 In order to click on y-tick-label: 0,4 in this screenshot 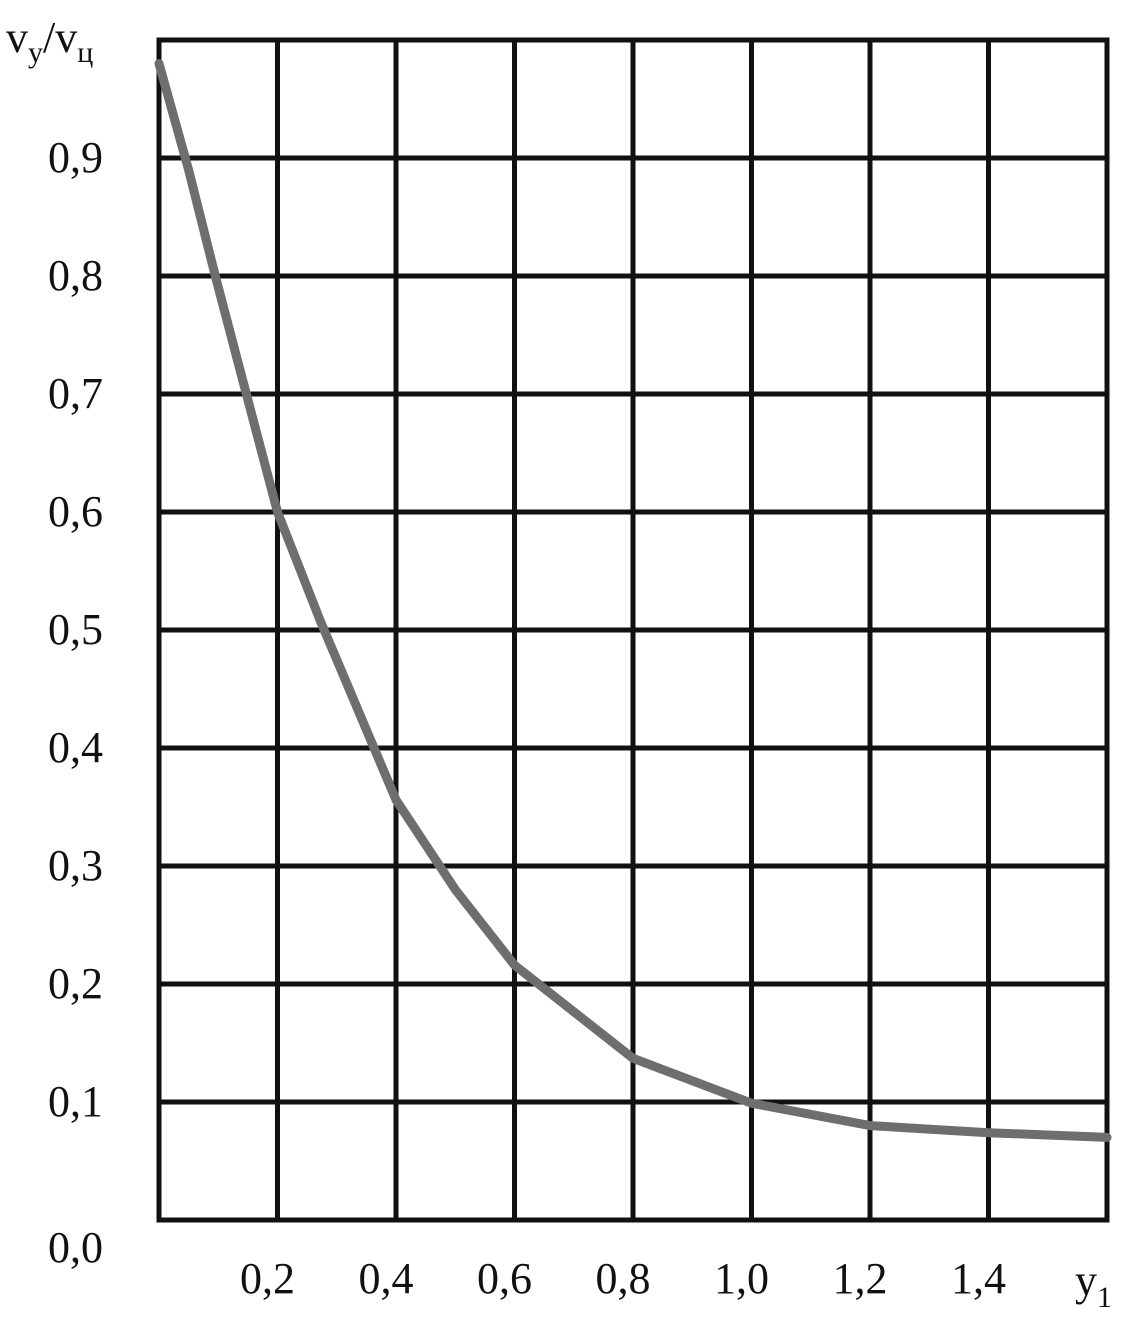, I will do `click(75, 747)`.